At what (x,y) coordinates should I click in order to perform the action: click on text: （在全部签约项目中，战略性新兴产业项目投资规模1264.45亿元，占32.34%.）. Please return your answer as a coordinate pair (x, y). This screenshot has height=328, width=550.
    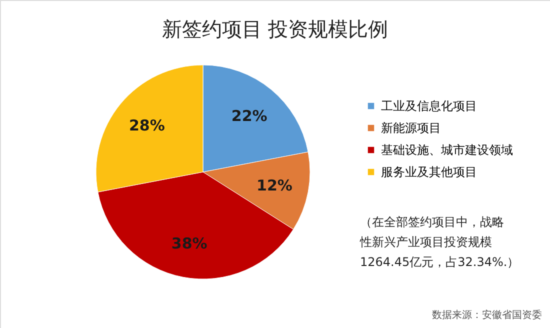
    Looking at the image, I should click on (439, 242).